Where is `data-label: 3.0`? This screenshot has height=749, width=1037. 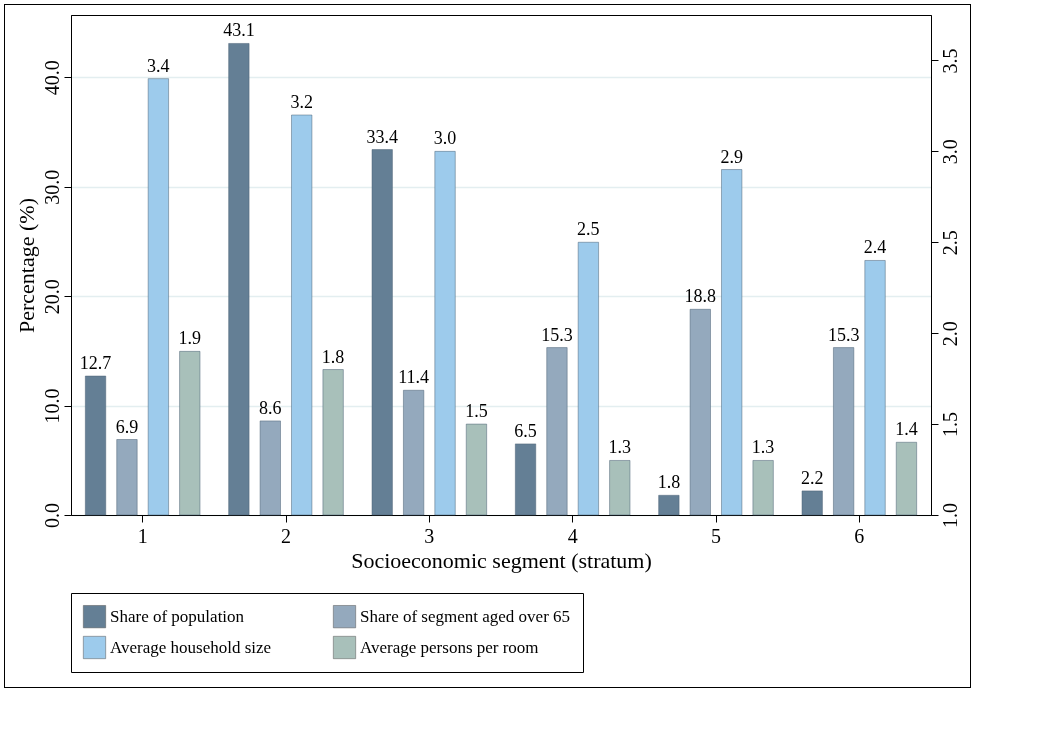 data-label: 3.0 is located at coordinates (445, 138).